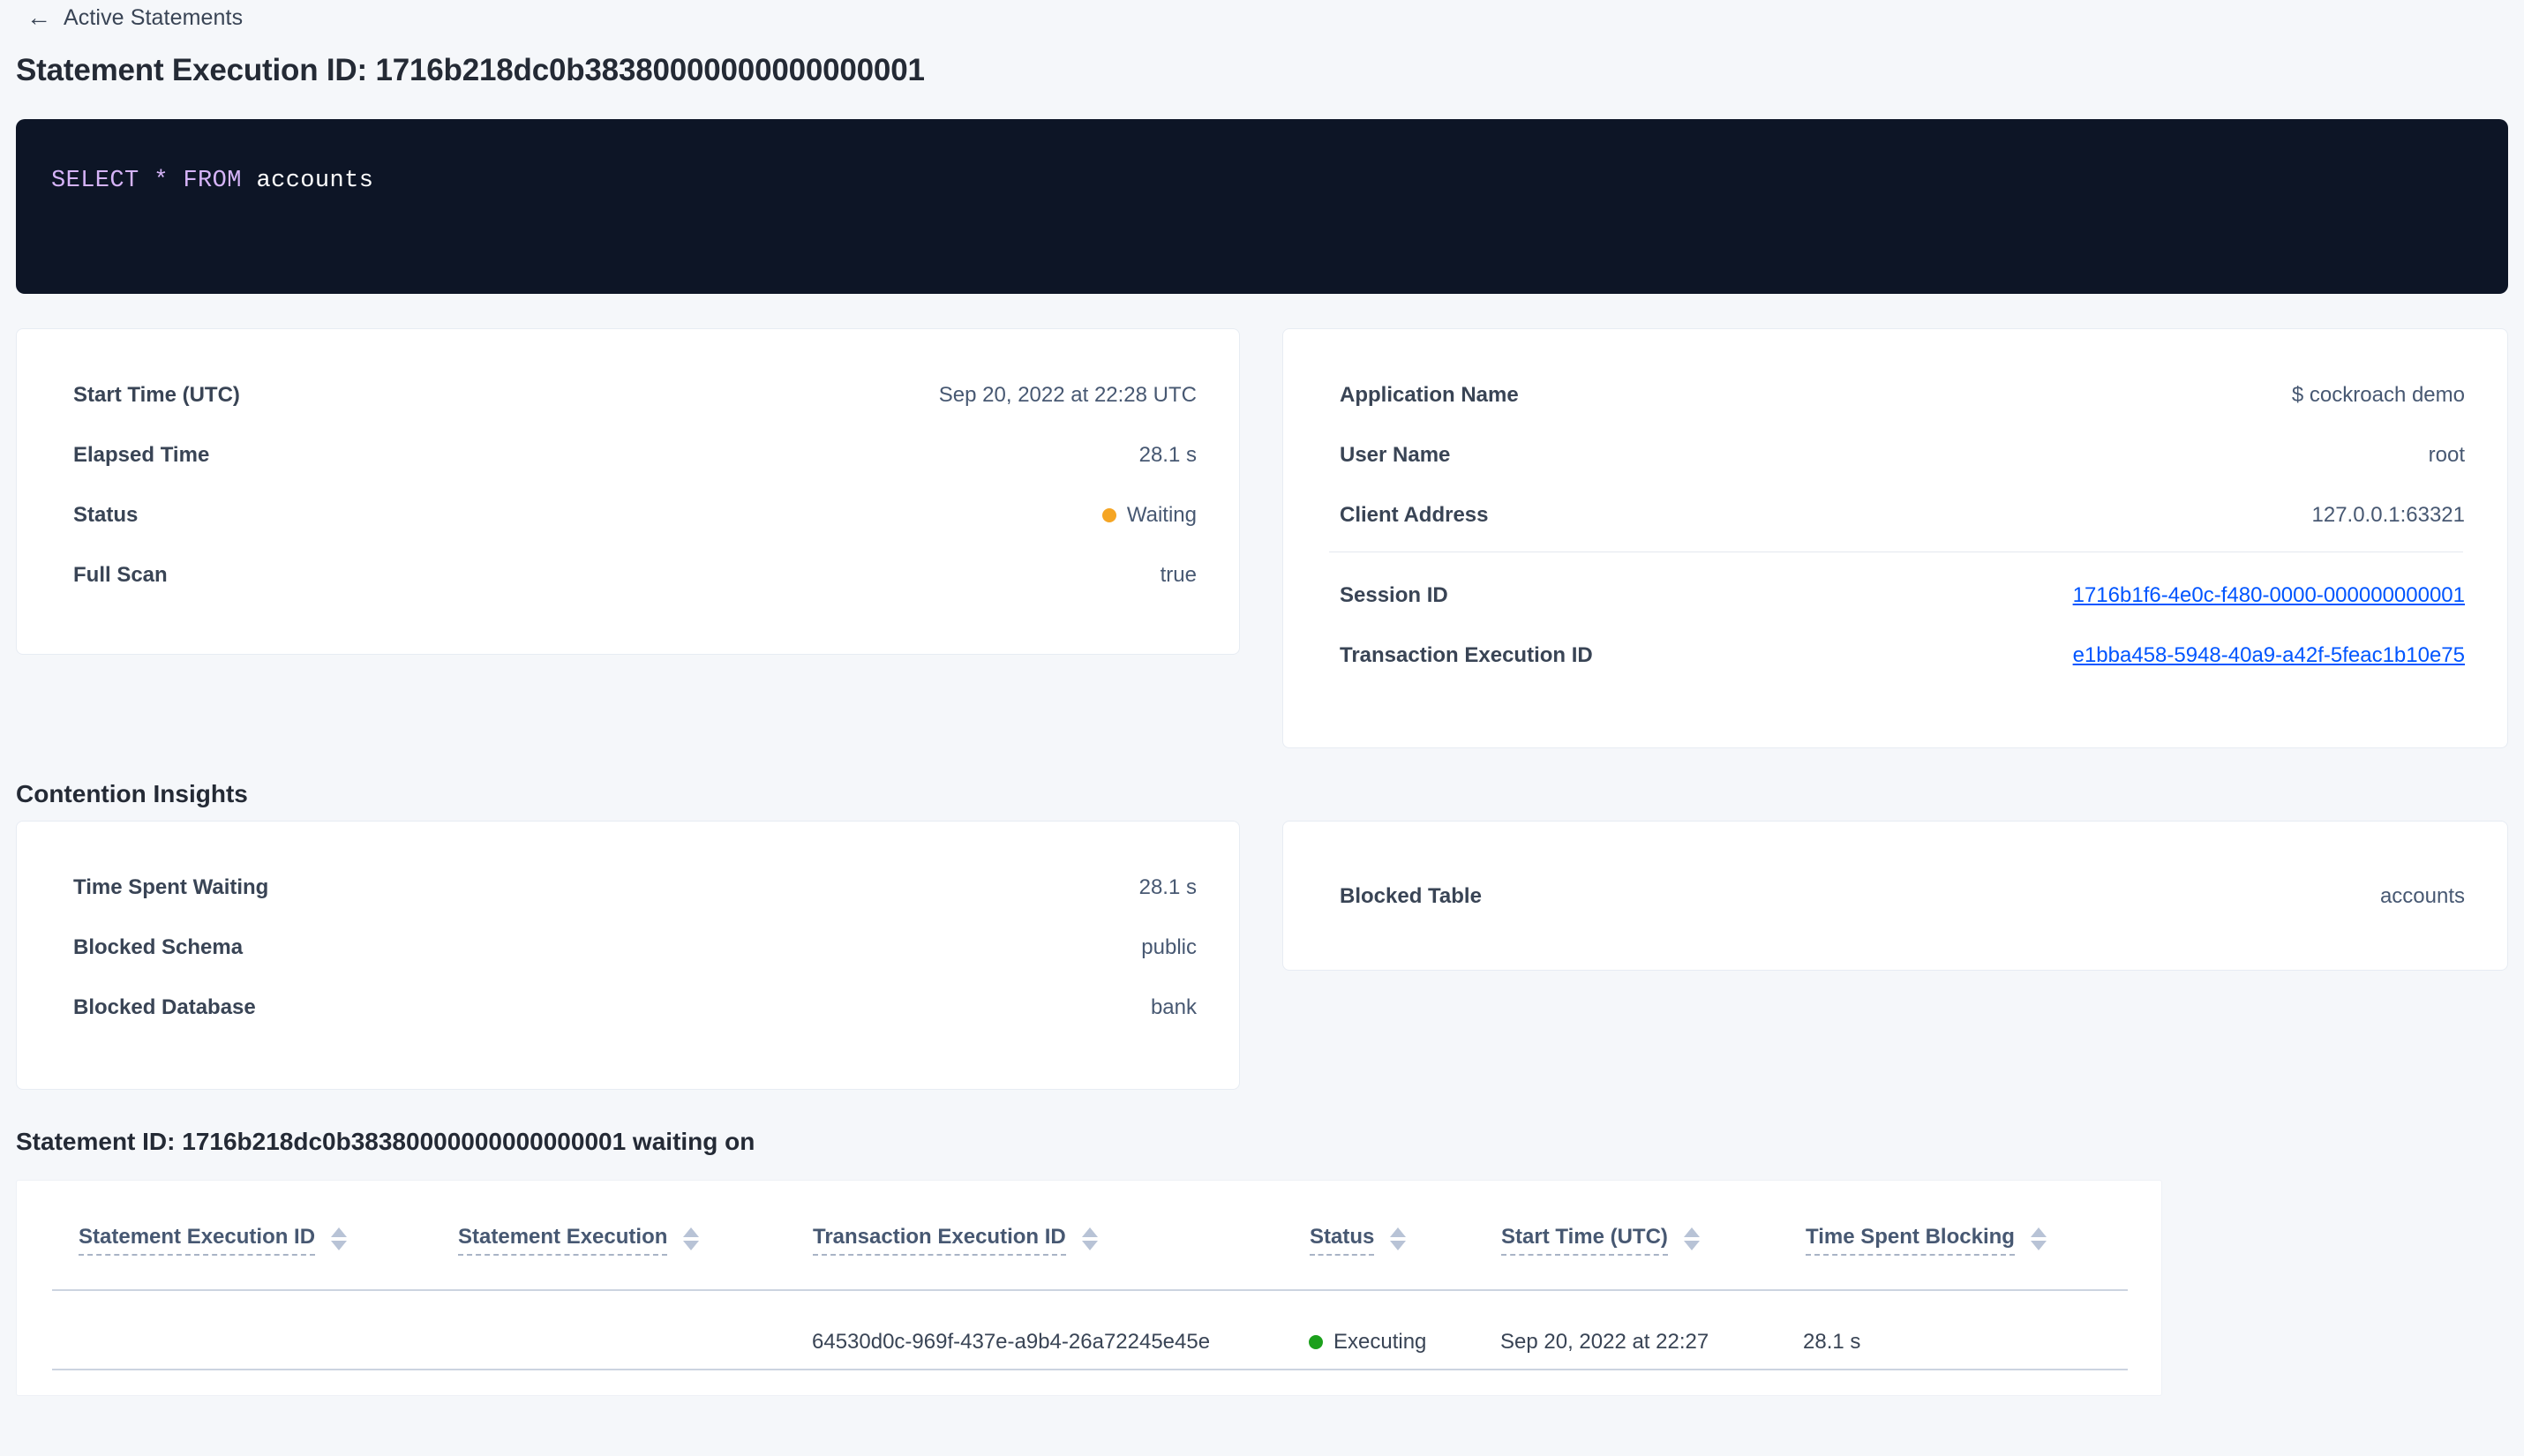  What do you see at coordinates (628, 1007) in the screenshot?
I see `contention-row-blocked-database: Blocked Database bank` at bounding box center [628, 1007].